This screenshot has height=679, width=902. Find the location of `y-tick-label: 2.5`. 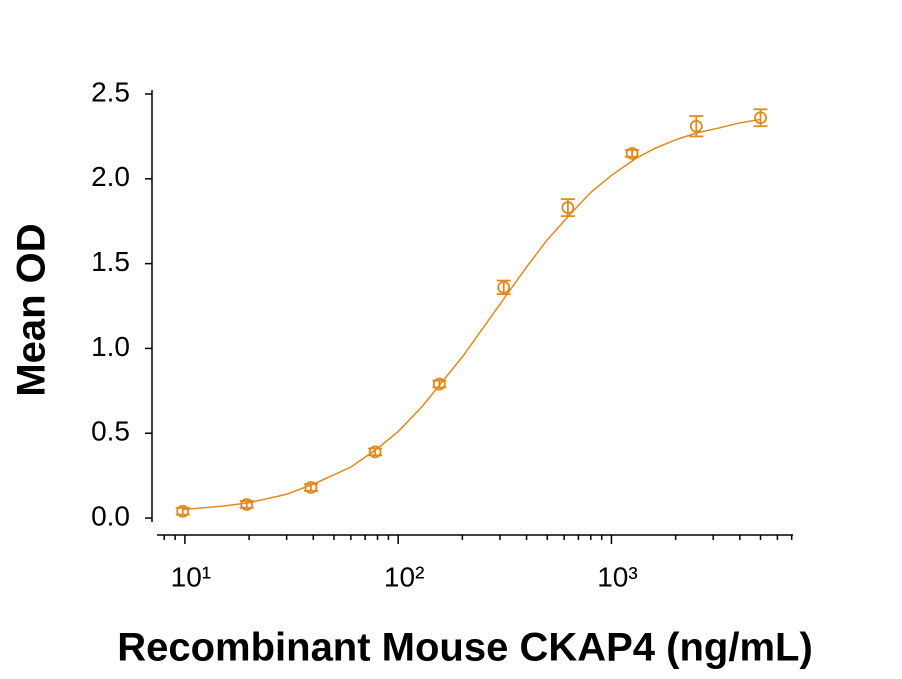

y-tick-label: 2.5 is located at coordinates (110, 91).